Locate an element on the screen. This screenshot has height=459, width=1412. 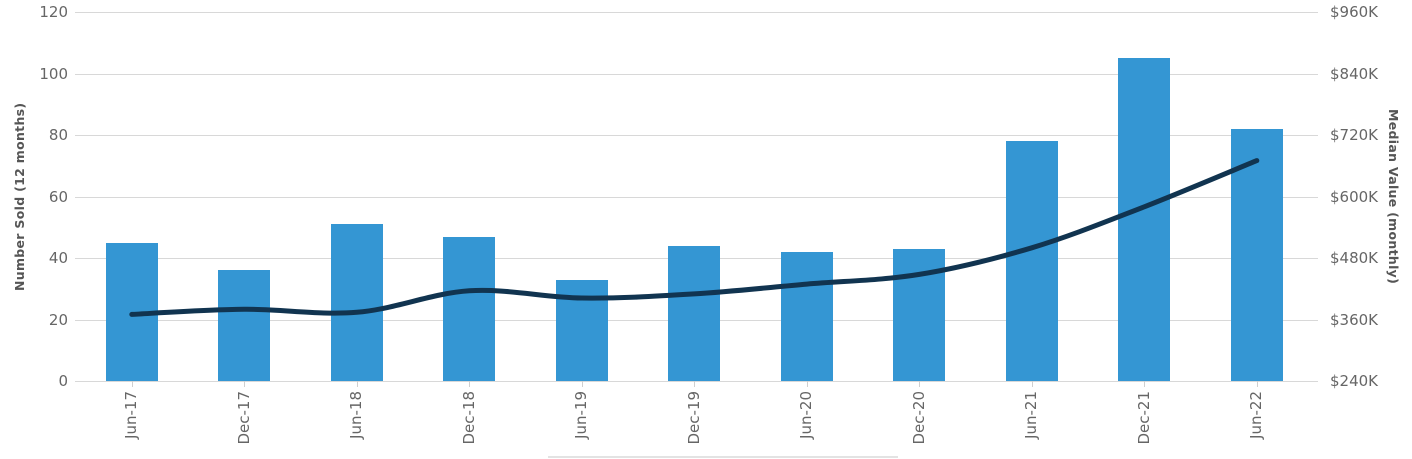
x-axis-label: Jun-21 is located at coordinates (1031, 415).